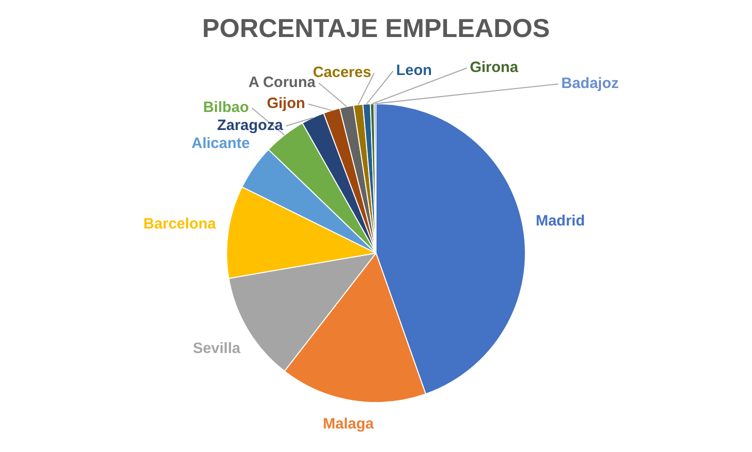 The width and height of the screenshot is (752, 452). Describe the element at coordinates (220, 143) in the screenshot. I see `slice-label: Alicante` at that location.